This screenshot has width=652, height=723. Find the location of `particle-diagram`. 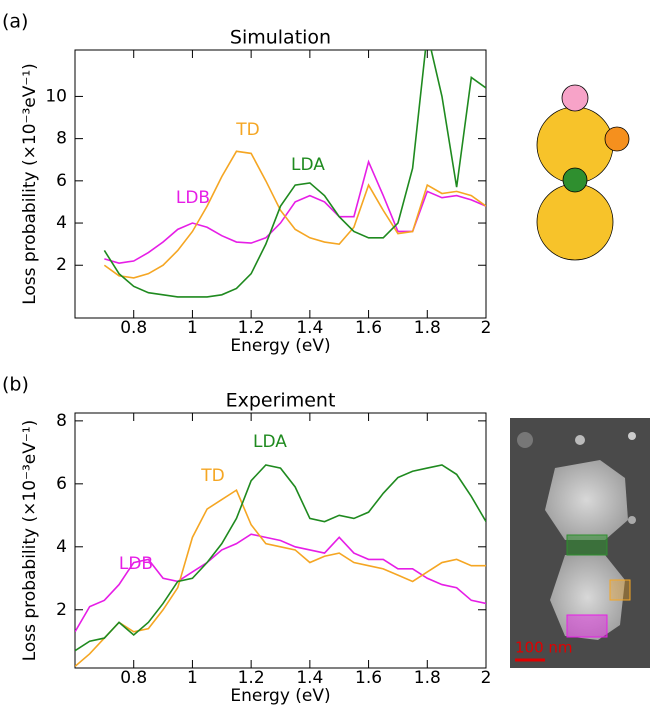

particle-diagram is located at coordinates (583, 172).